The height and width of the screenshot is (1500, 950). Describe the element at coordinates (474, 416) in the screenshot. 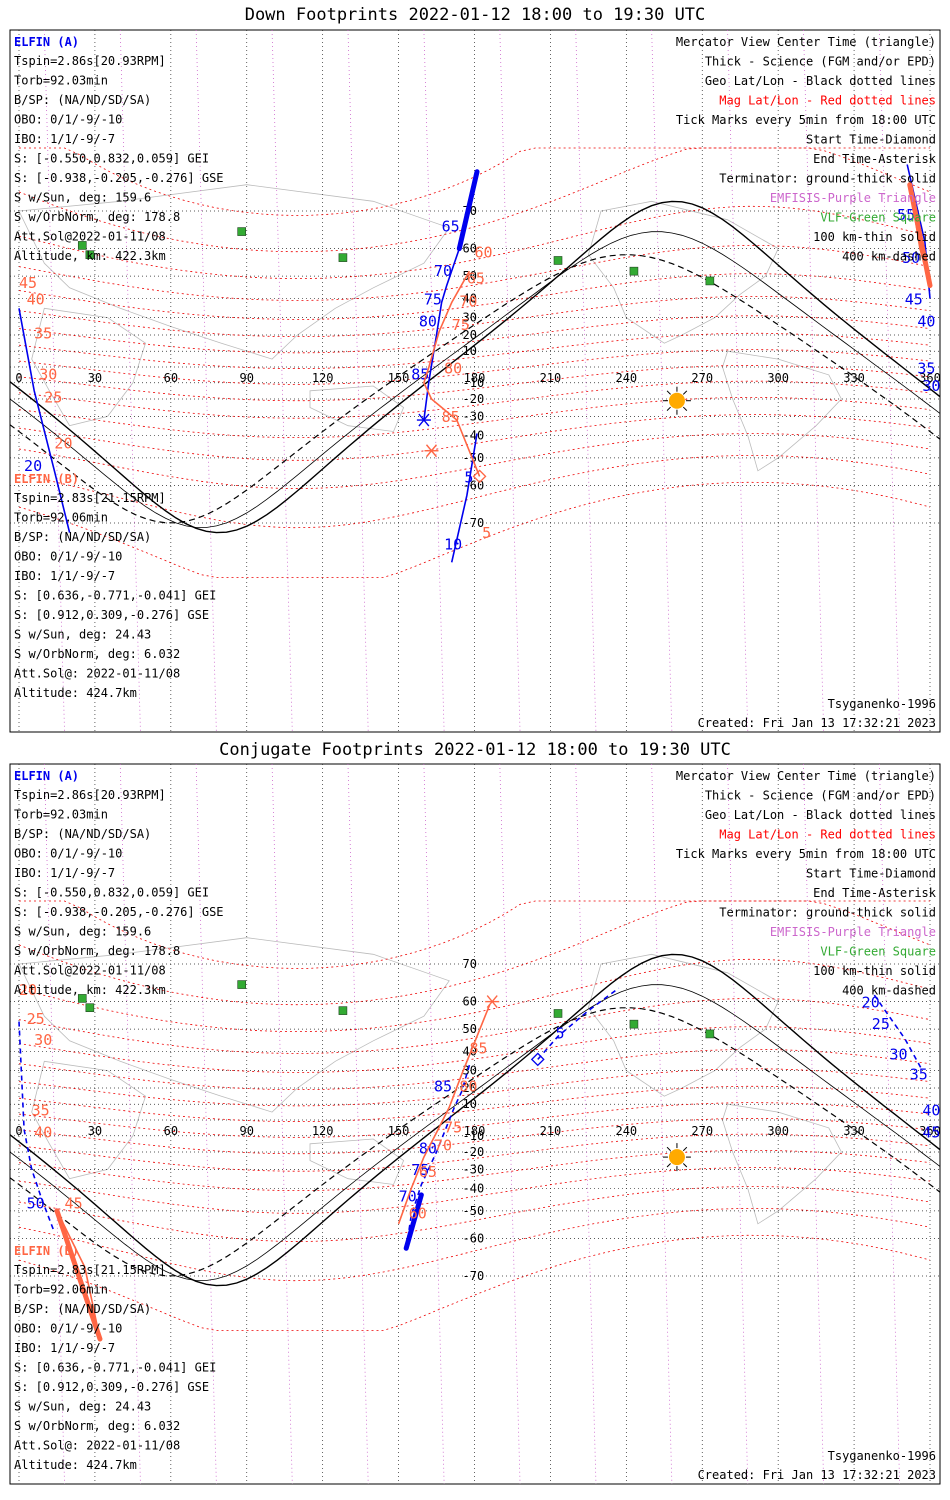

I see `y-tick-label: -30` at that location.